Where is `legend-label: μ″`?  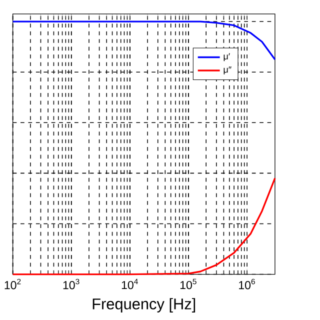 legend-label: μ″ is located at coordinates (228, 70).